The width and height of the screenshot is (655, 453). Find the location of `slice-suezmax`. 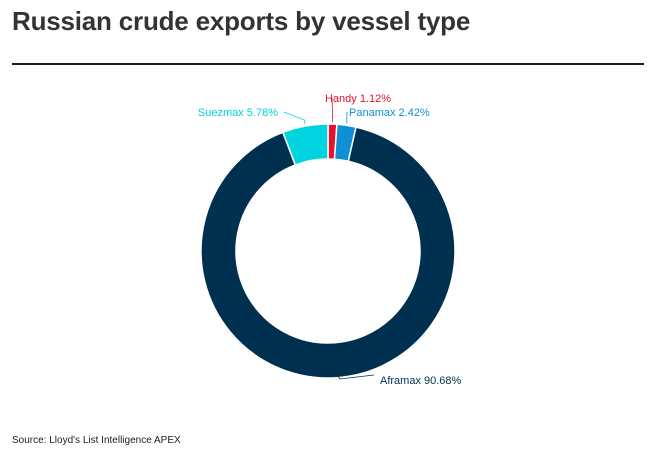

slice-suezmax is located at coordinates (305, 144).